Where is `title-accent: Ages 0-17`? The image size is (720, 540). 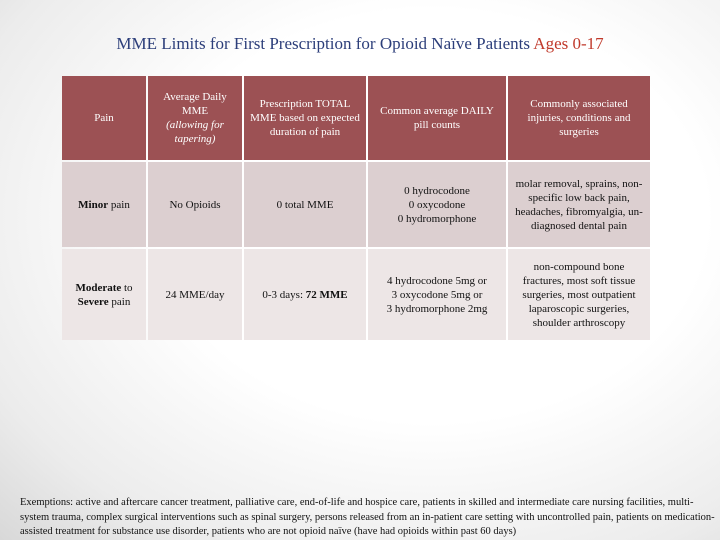
title-accent: Ages 0-17 is located at coordinates (568, 43).